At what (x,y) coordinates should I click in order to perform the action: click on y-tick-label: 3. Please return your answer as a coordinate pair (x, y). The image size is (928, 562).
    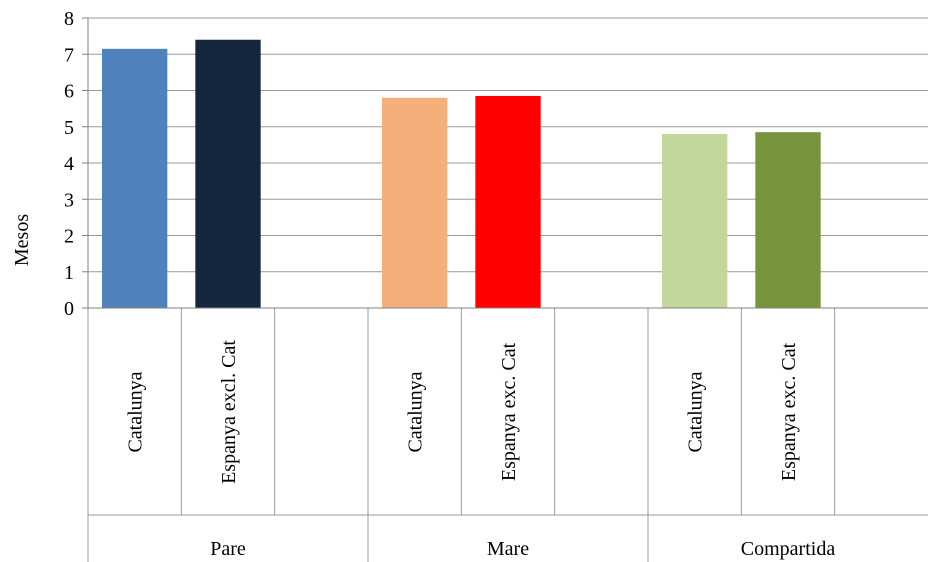
    Looking at the image, I should click on (69, 200).